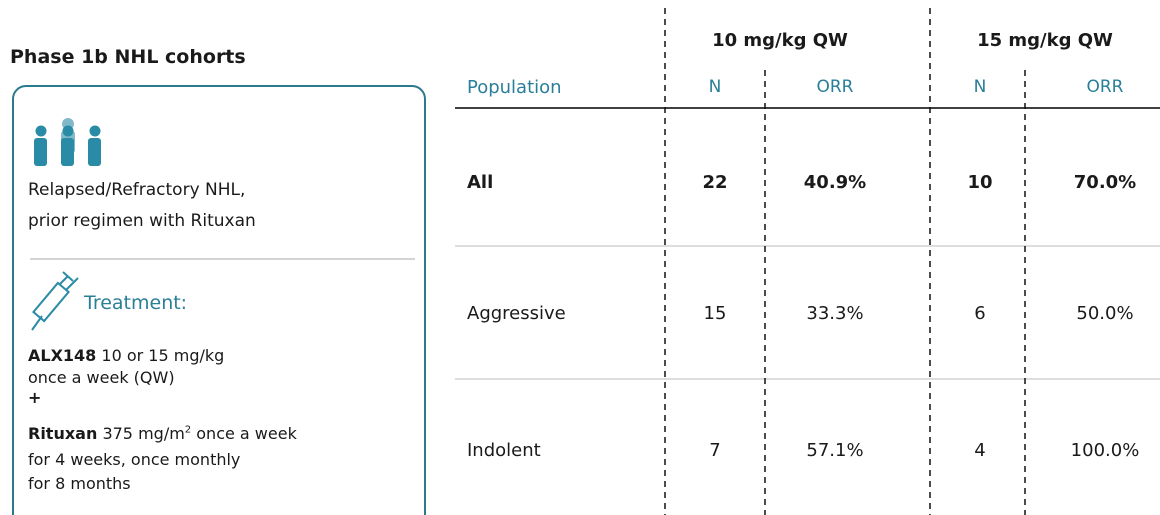  What do you see at coordinates (62, 355) in the screenshot?
I see `drug: ALX148` at bounding box center [62, 355].